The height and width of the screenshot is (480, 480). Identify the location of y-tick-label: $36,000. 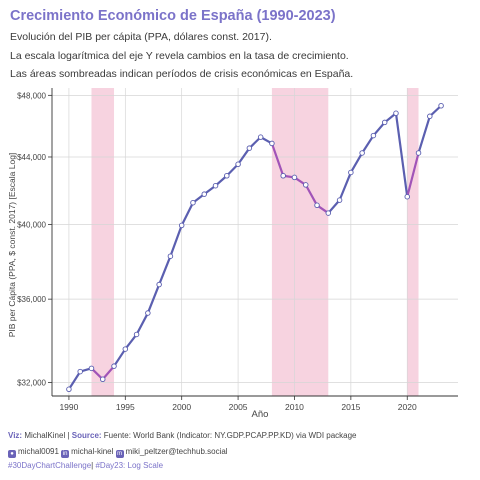
(31, 299).